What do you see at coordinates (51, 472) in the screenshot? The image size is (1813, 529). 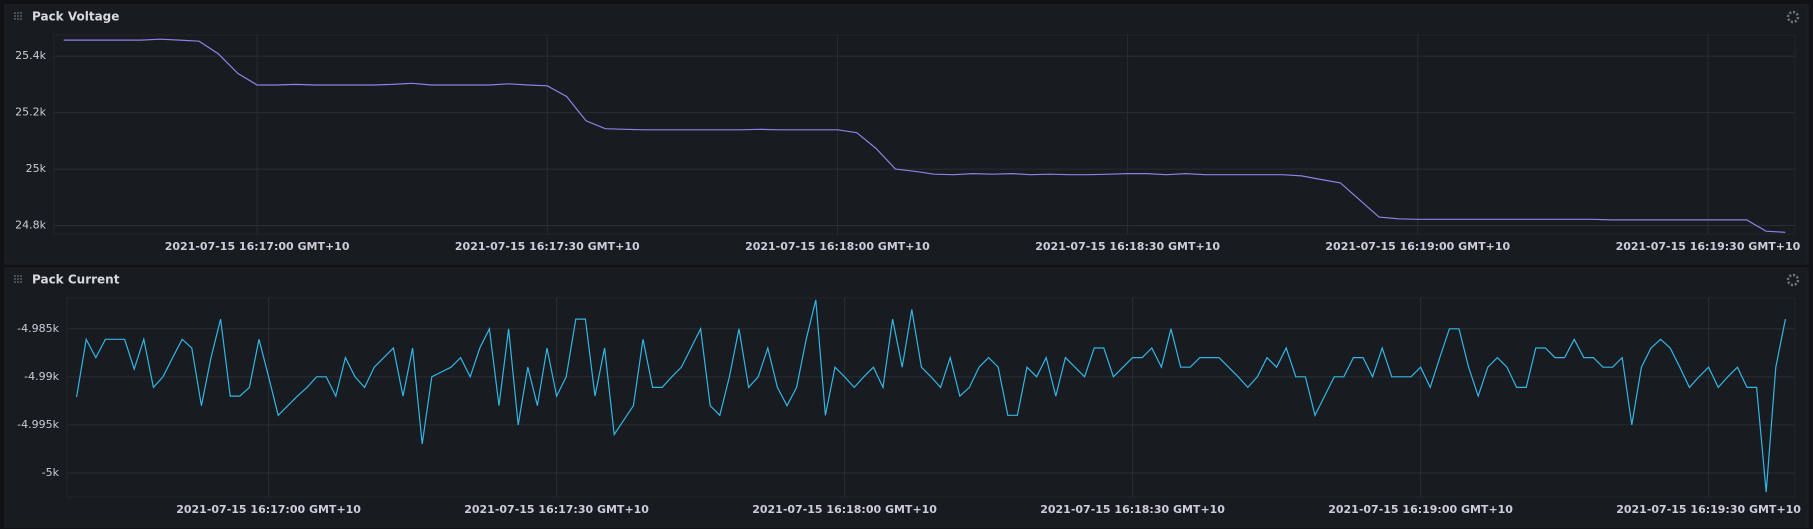 I see `y-tick-label: -5k` at bounding box center [51, 472].